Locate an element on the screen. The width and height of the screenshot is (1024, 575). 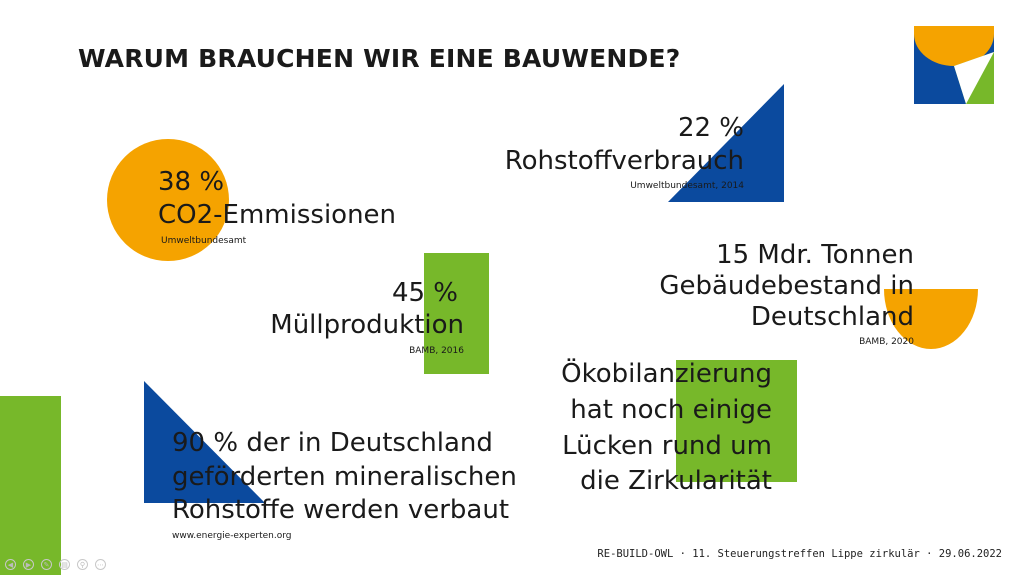
gebaeude-line2: Gebäudebestand in is located at coordinates (786, 286).